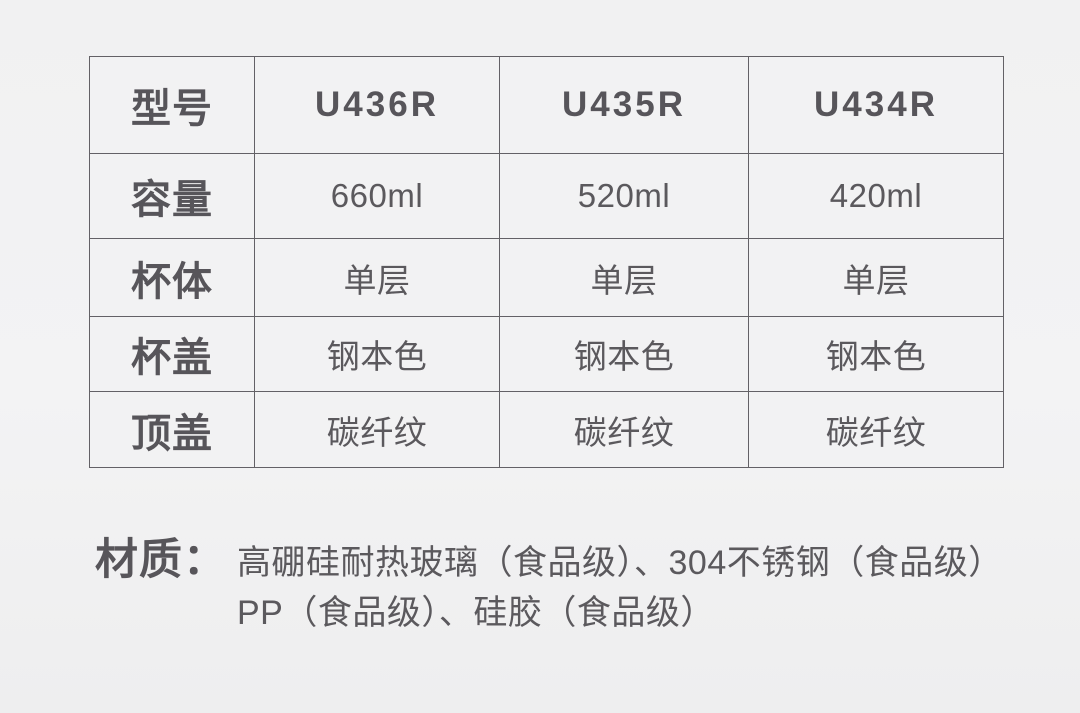 The image size is (1080, 713). What do you see at coordinates (876, 196) in the screenshot?
I see `capacity-cell: 420ml` at bounding box center [876, 196].